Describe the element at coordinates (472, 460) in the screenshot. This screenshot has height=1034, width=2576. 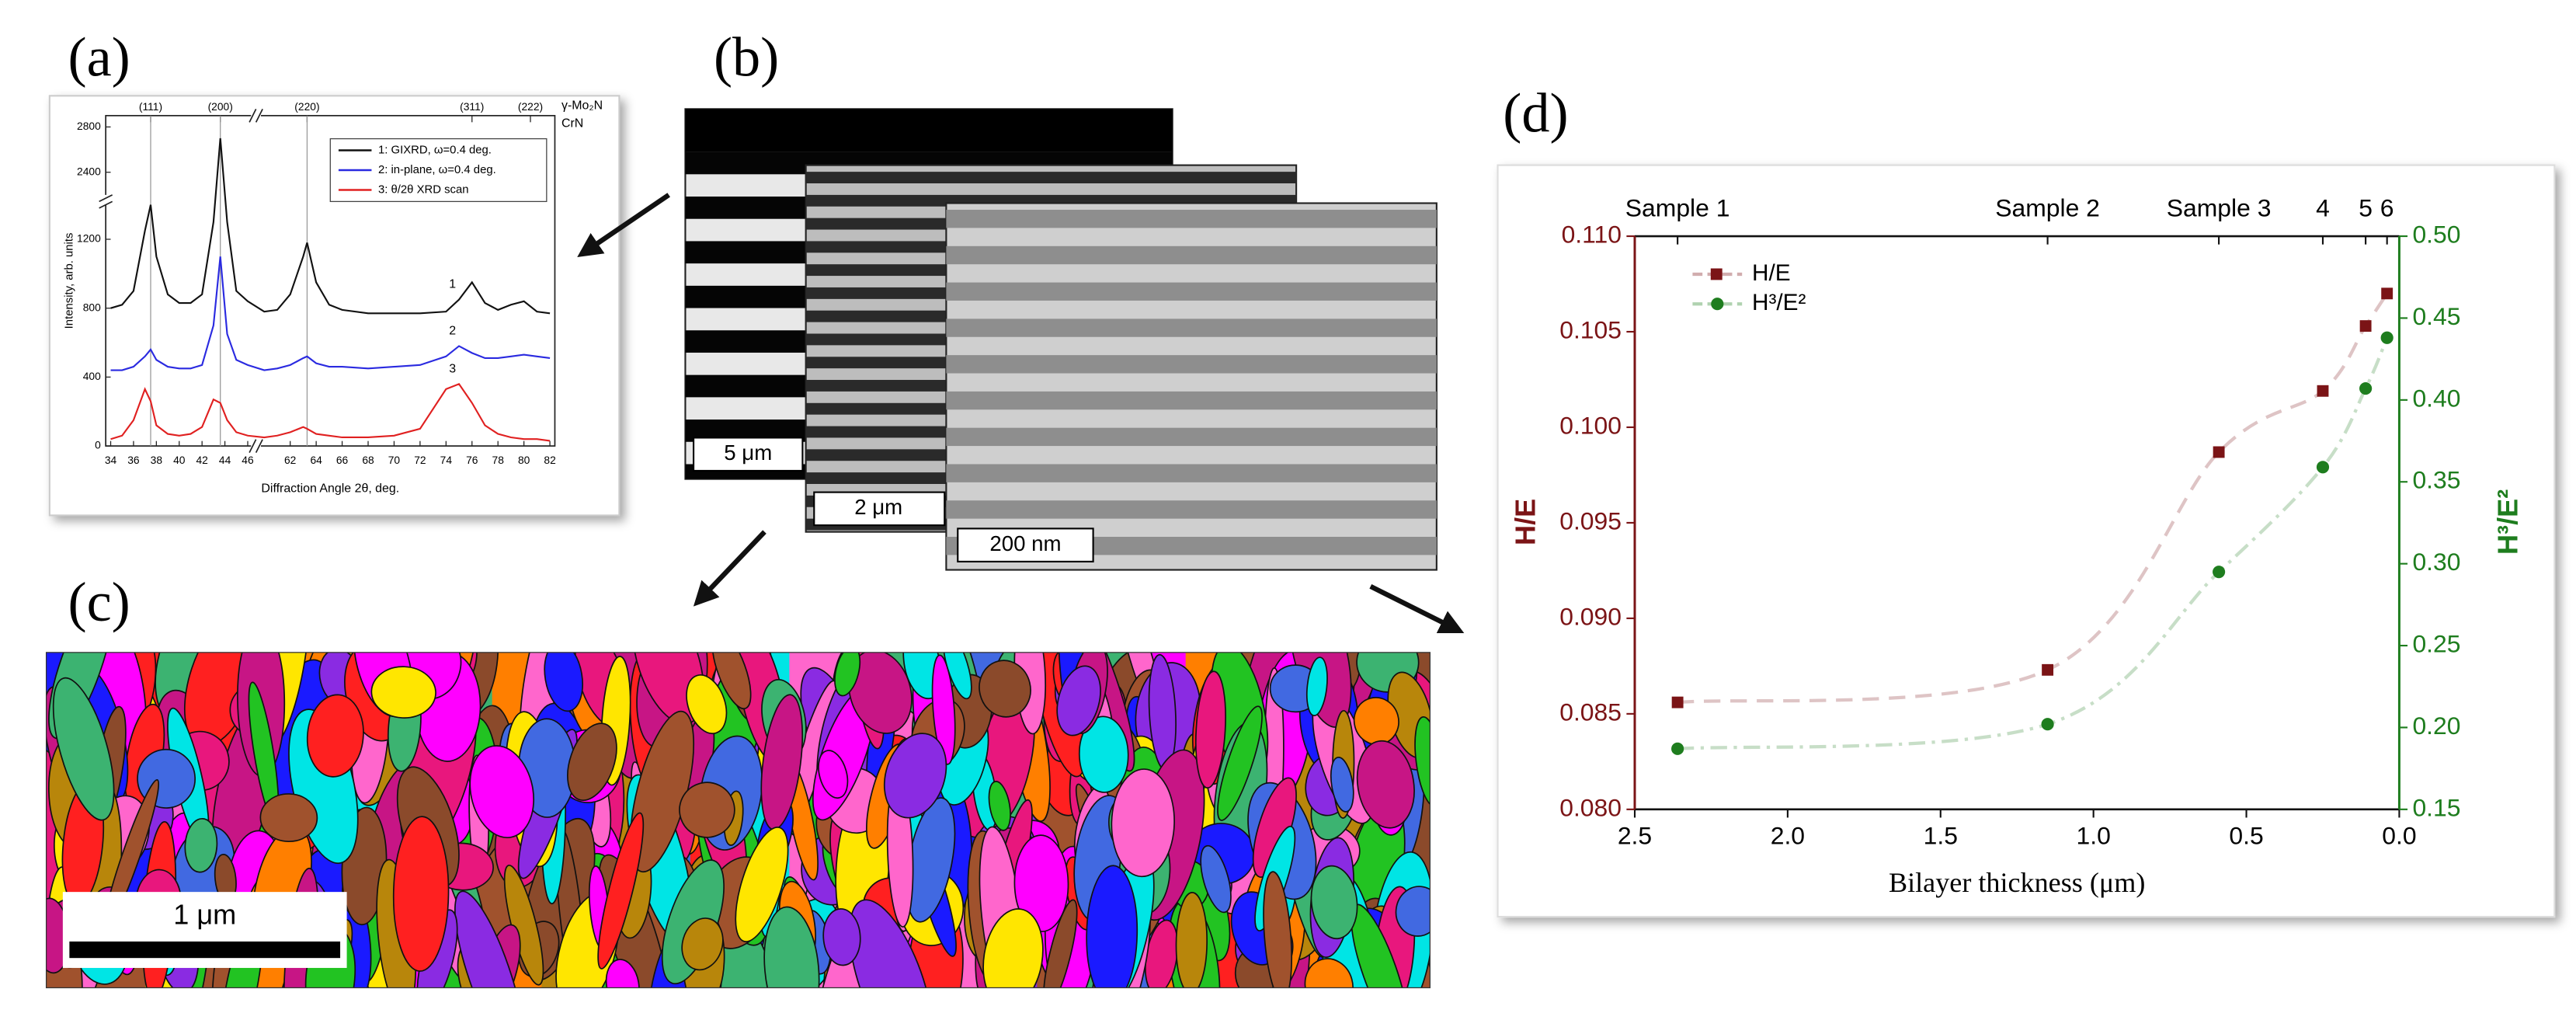
I see `x-tick-label: 76` at that location.